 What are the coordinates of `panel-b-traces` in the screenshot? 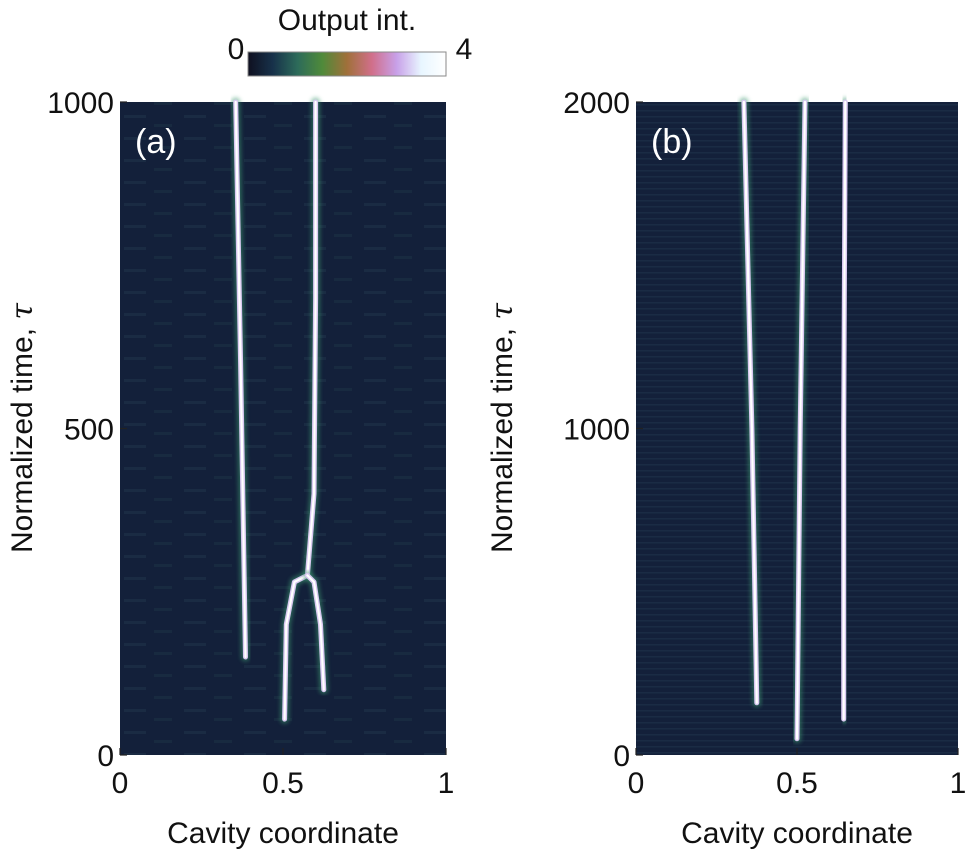 It's located at (794, 420).